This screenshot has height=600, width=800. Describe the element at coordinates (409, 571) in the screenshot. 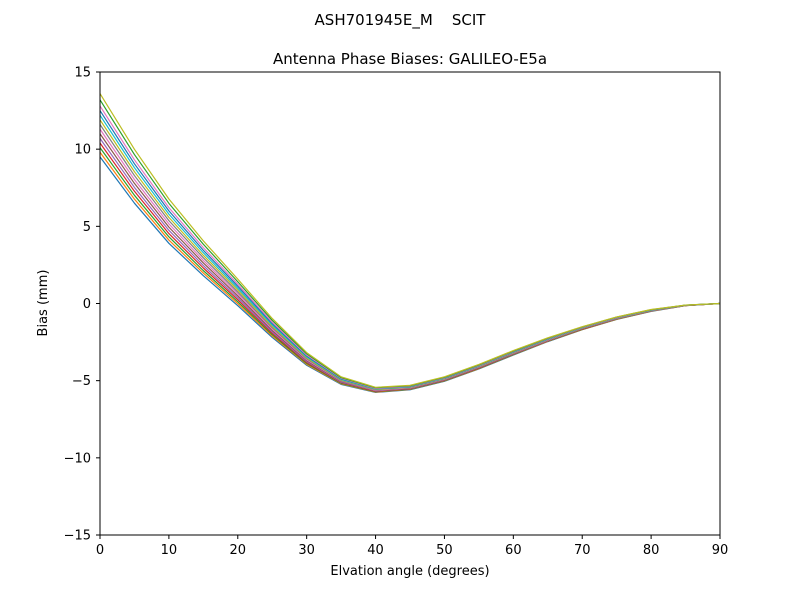

I see `x-axis-label: Elvation angle (degrees)` at that location.